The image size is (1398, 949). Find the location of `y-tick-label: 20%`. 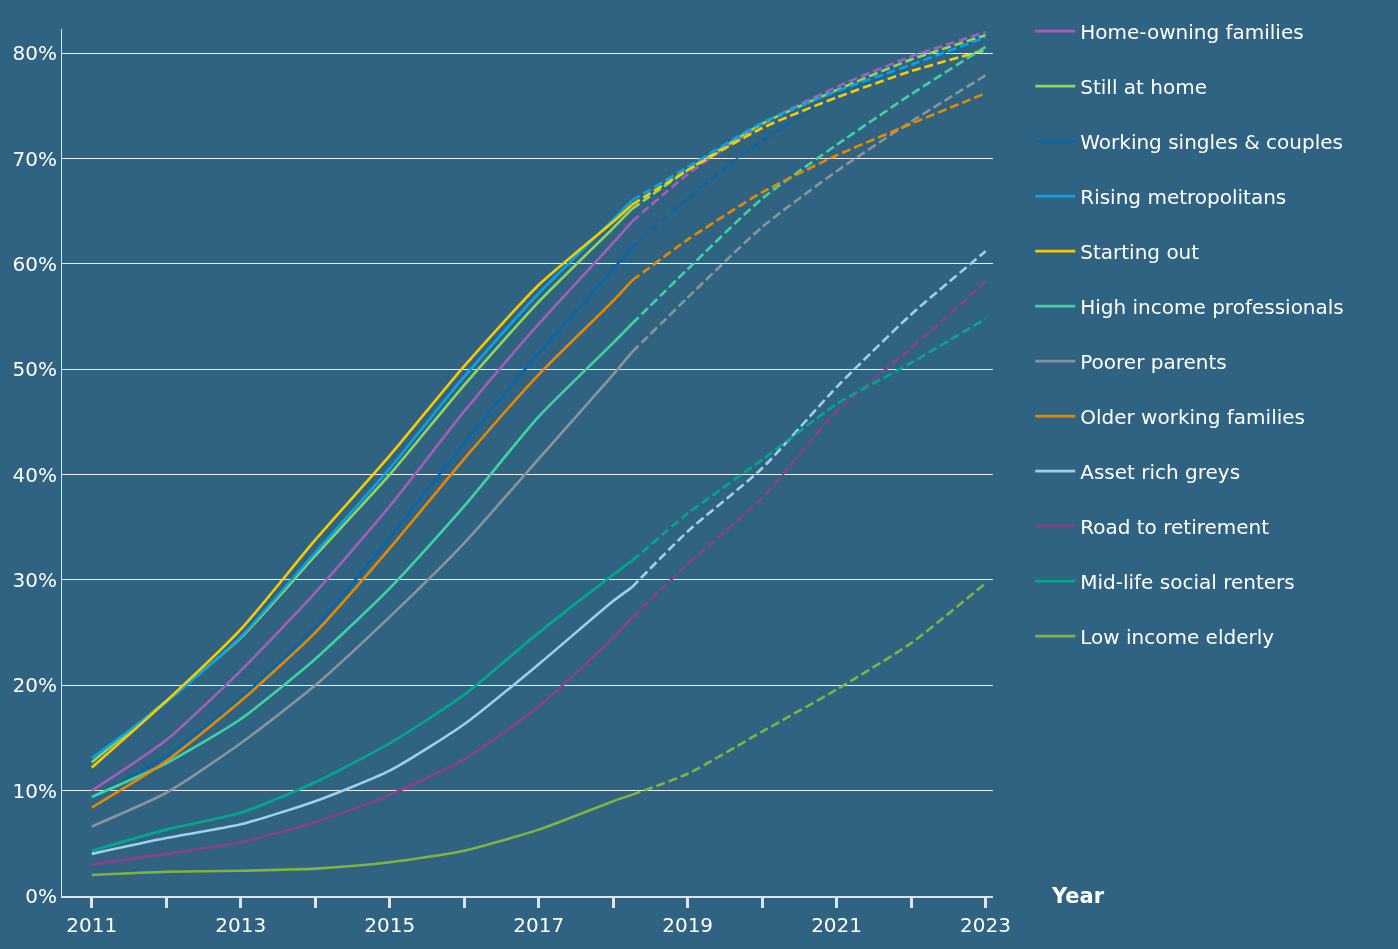

y-tick-label: 20% is located at coordinates (34, 685).